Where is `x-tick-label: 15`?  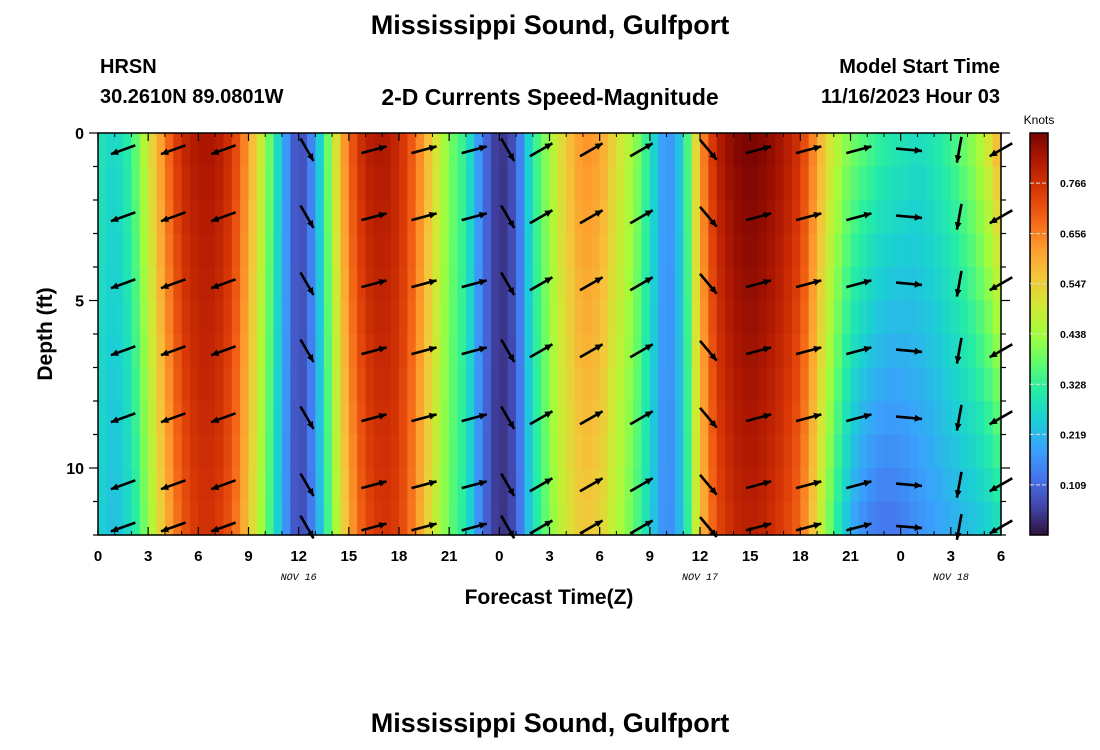 x-tick-label: 15 is located at coordinates (348, 556).